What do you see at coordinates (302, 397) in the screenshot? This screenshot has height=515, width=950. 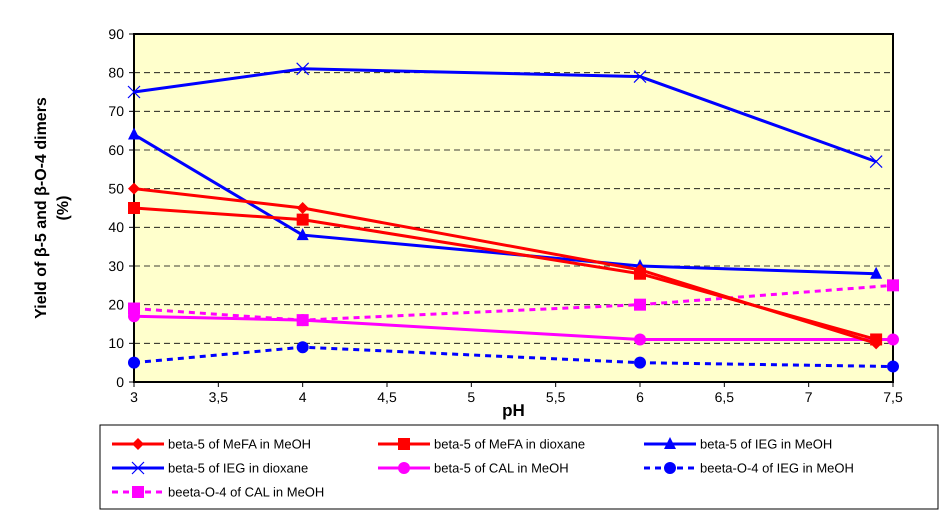 I see `x-tick-label: 4` at bounding box center [302, 397].